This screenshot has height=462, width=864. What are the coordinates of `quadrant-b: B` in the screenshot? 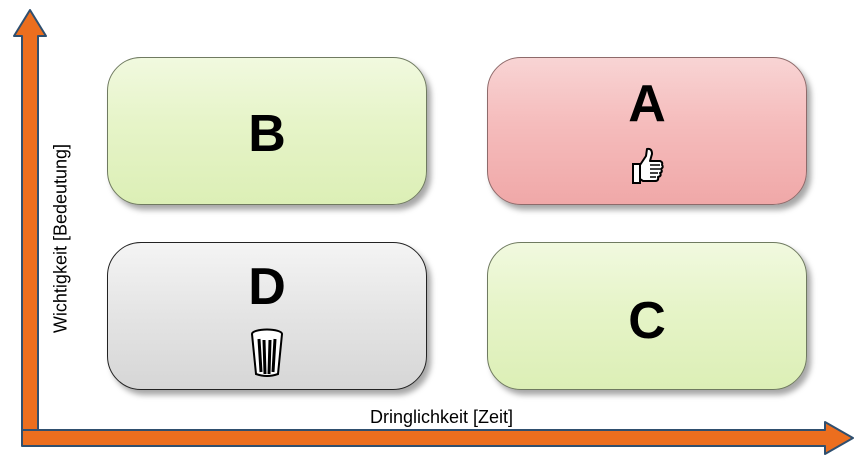 It's located at (267, 131).